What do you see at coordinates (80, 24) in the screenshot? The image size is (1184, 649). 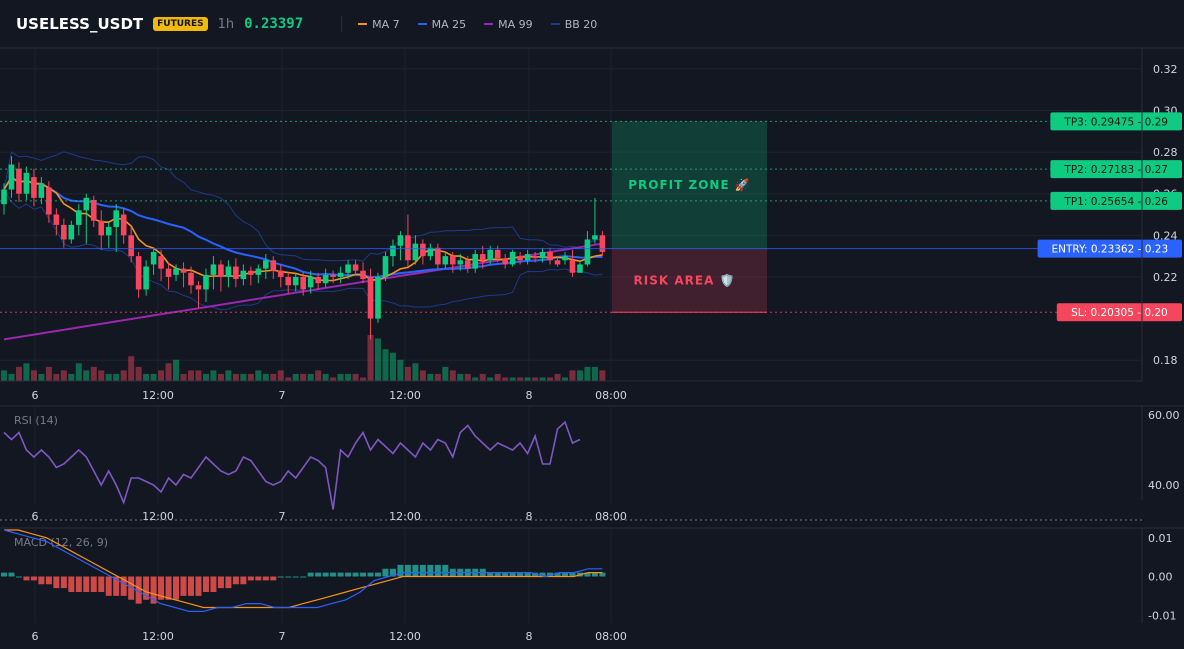 I see `symbol-name: USELESS_USDT` at bounding box center [80, 24].